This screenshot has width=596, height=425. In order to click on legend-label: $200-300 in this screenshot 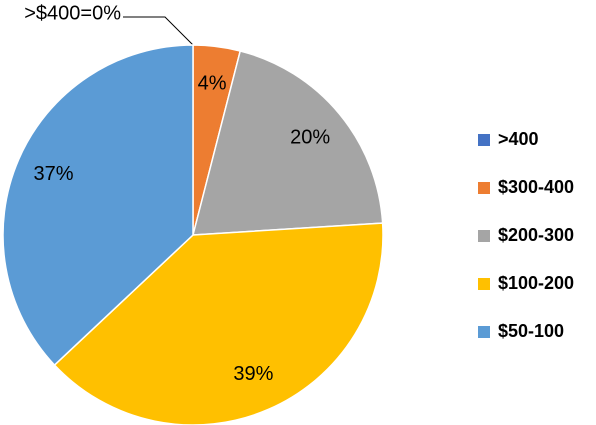, I will do `click(536, 235)`.